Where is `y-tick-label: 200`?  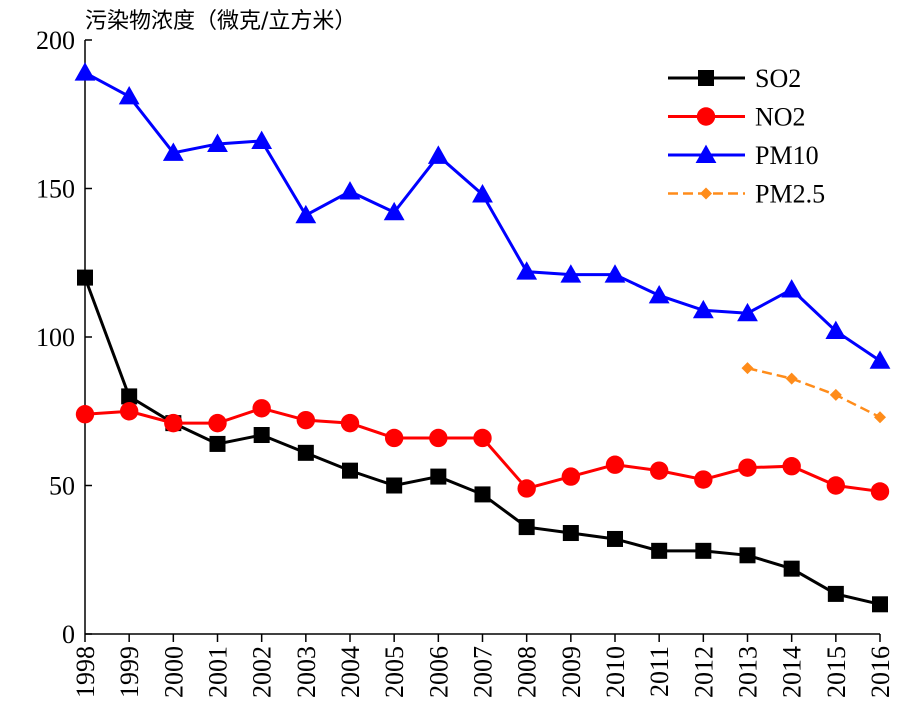
y-tick-label: 200 is located at coordinates (55, 40).